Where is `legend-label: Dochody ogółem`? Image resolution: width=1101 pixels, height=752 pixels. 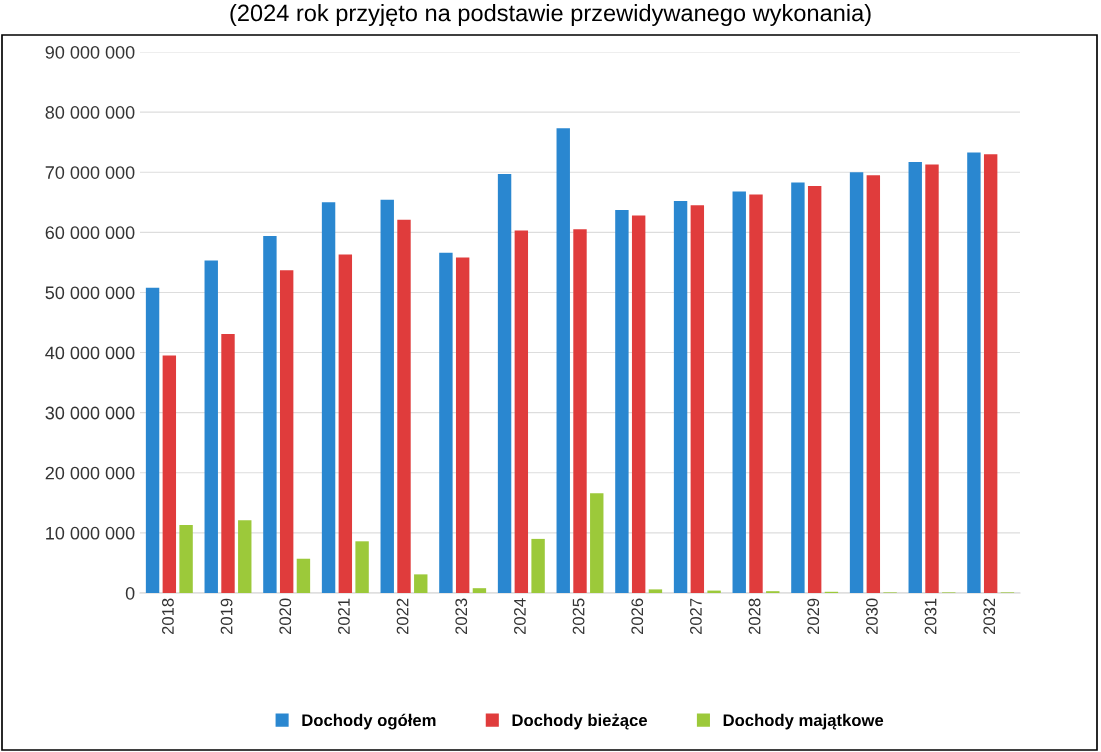 legend-label: Dochody ogółem is located at coordinates (369, 721).